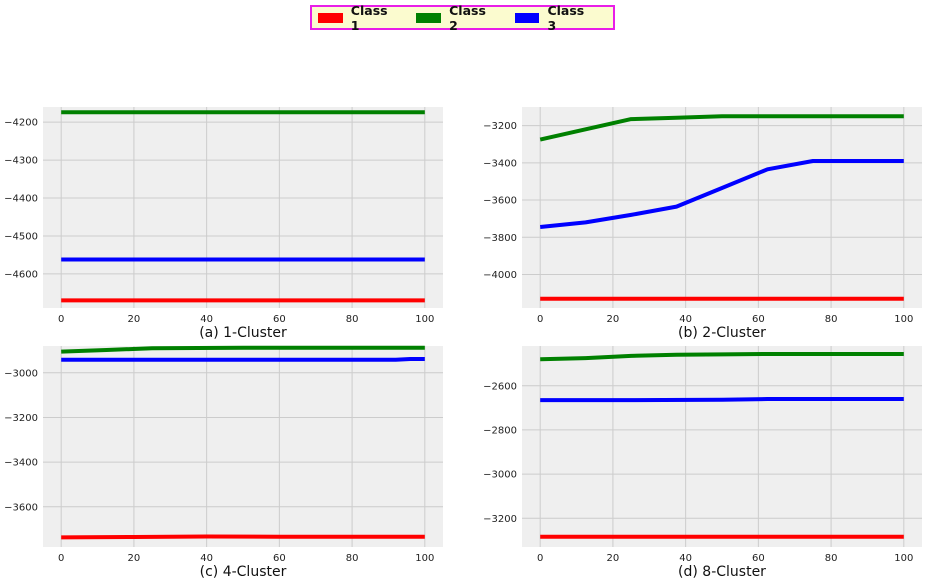 This screenshot has height=585, width=928. Describe the element at coordinates (500, 386) in the screenshot. I see `y-tick-label: −2600` at that location.